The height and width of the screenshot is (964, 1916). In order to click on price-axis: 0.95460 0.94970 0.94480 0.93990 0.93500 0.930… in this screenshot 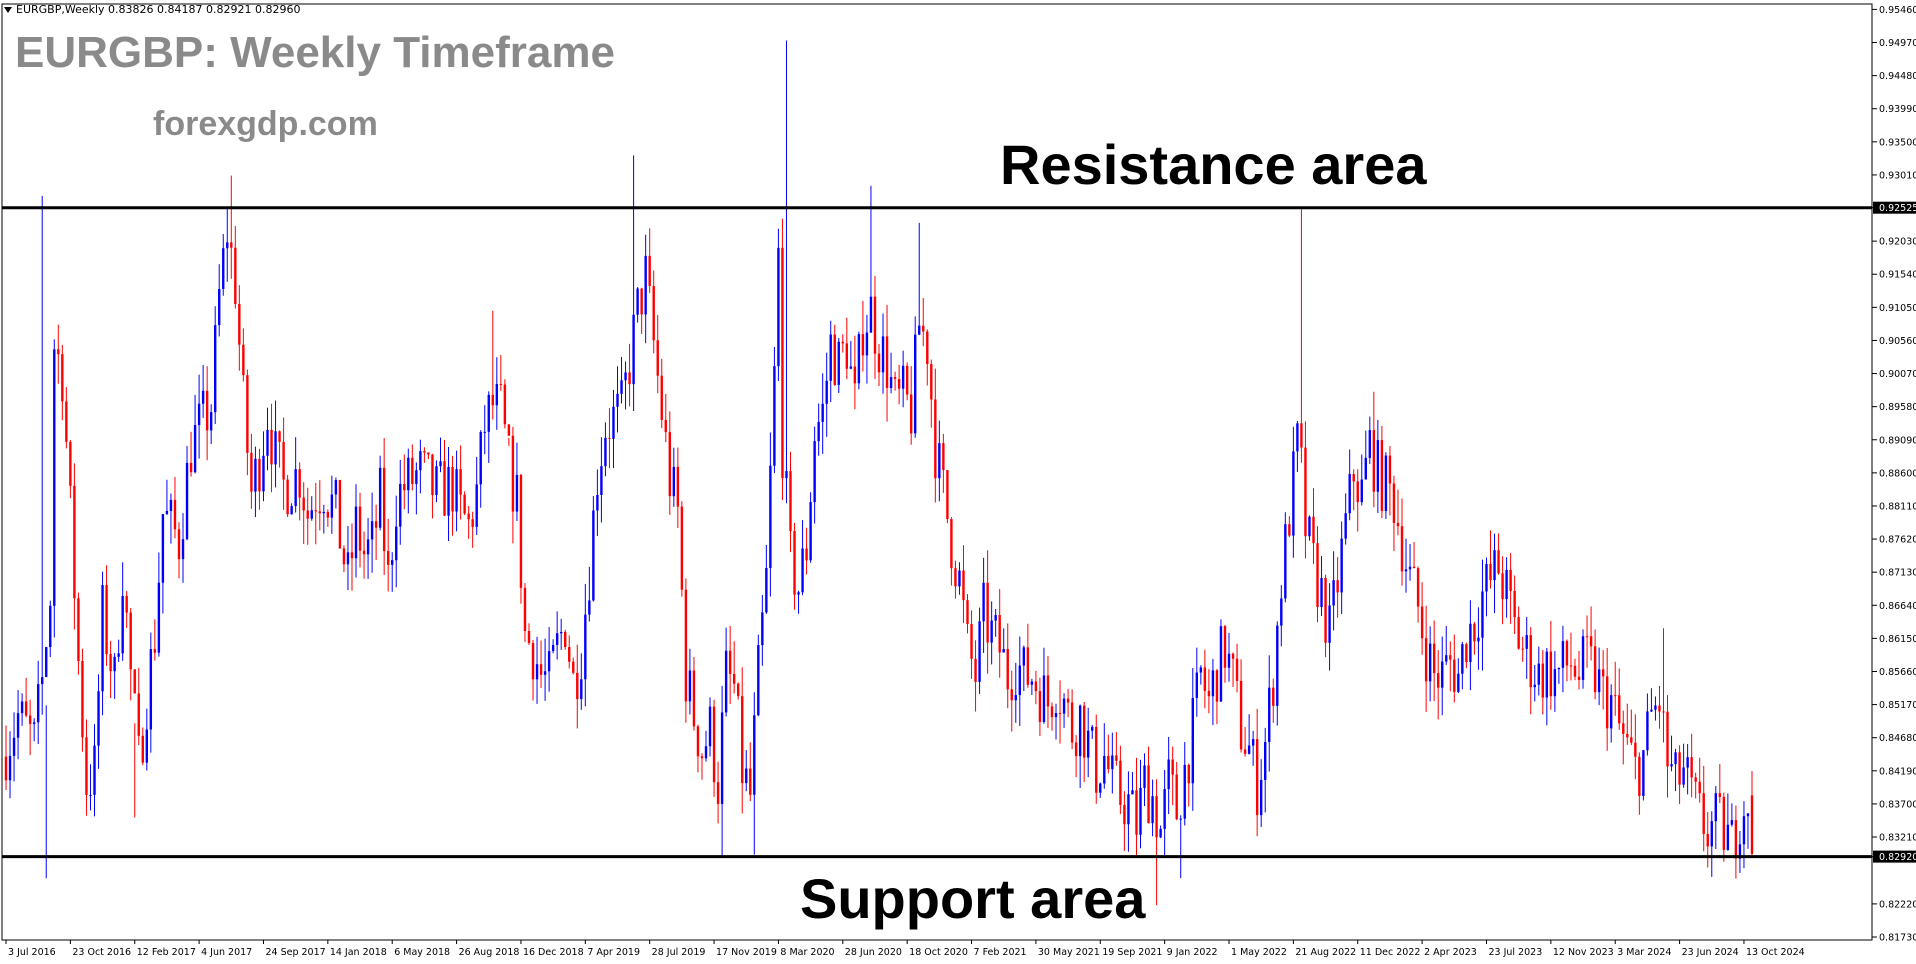, I will do `click(1894, 474)`.